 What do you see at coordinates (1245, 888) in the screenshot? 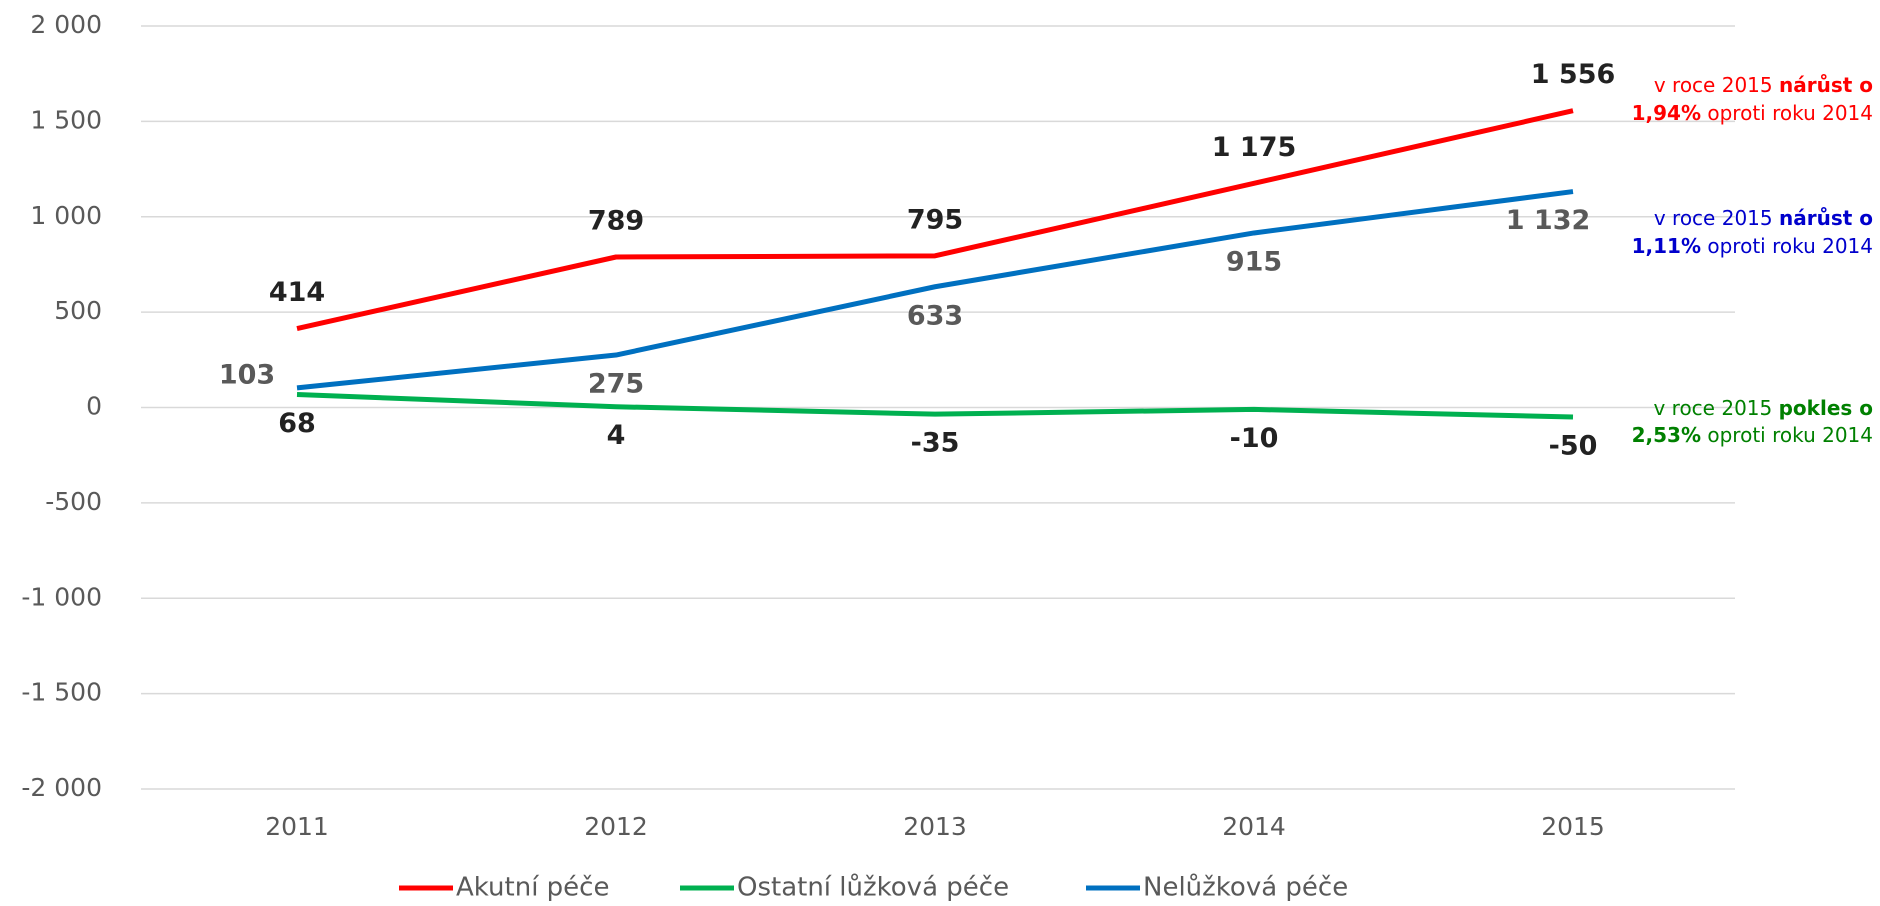
I see `legend-label: Nelůžková péče` at bounding box center [1245, 888].